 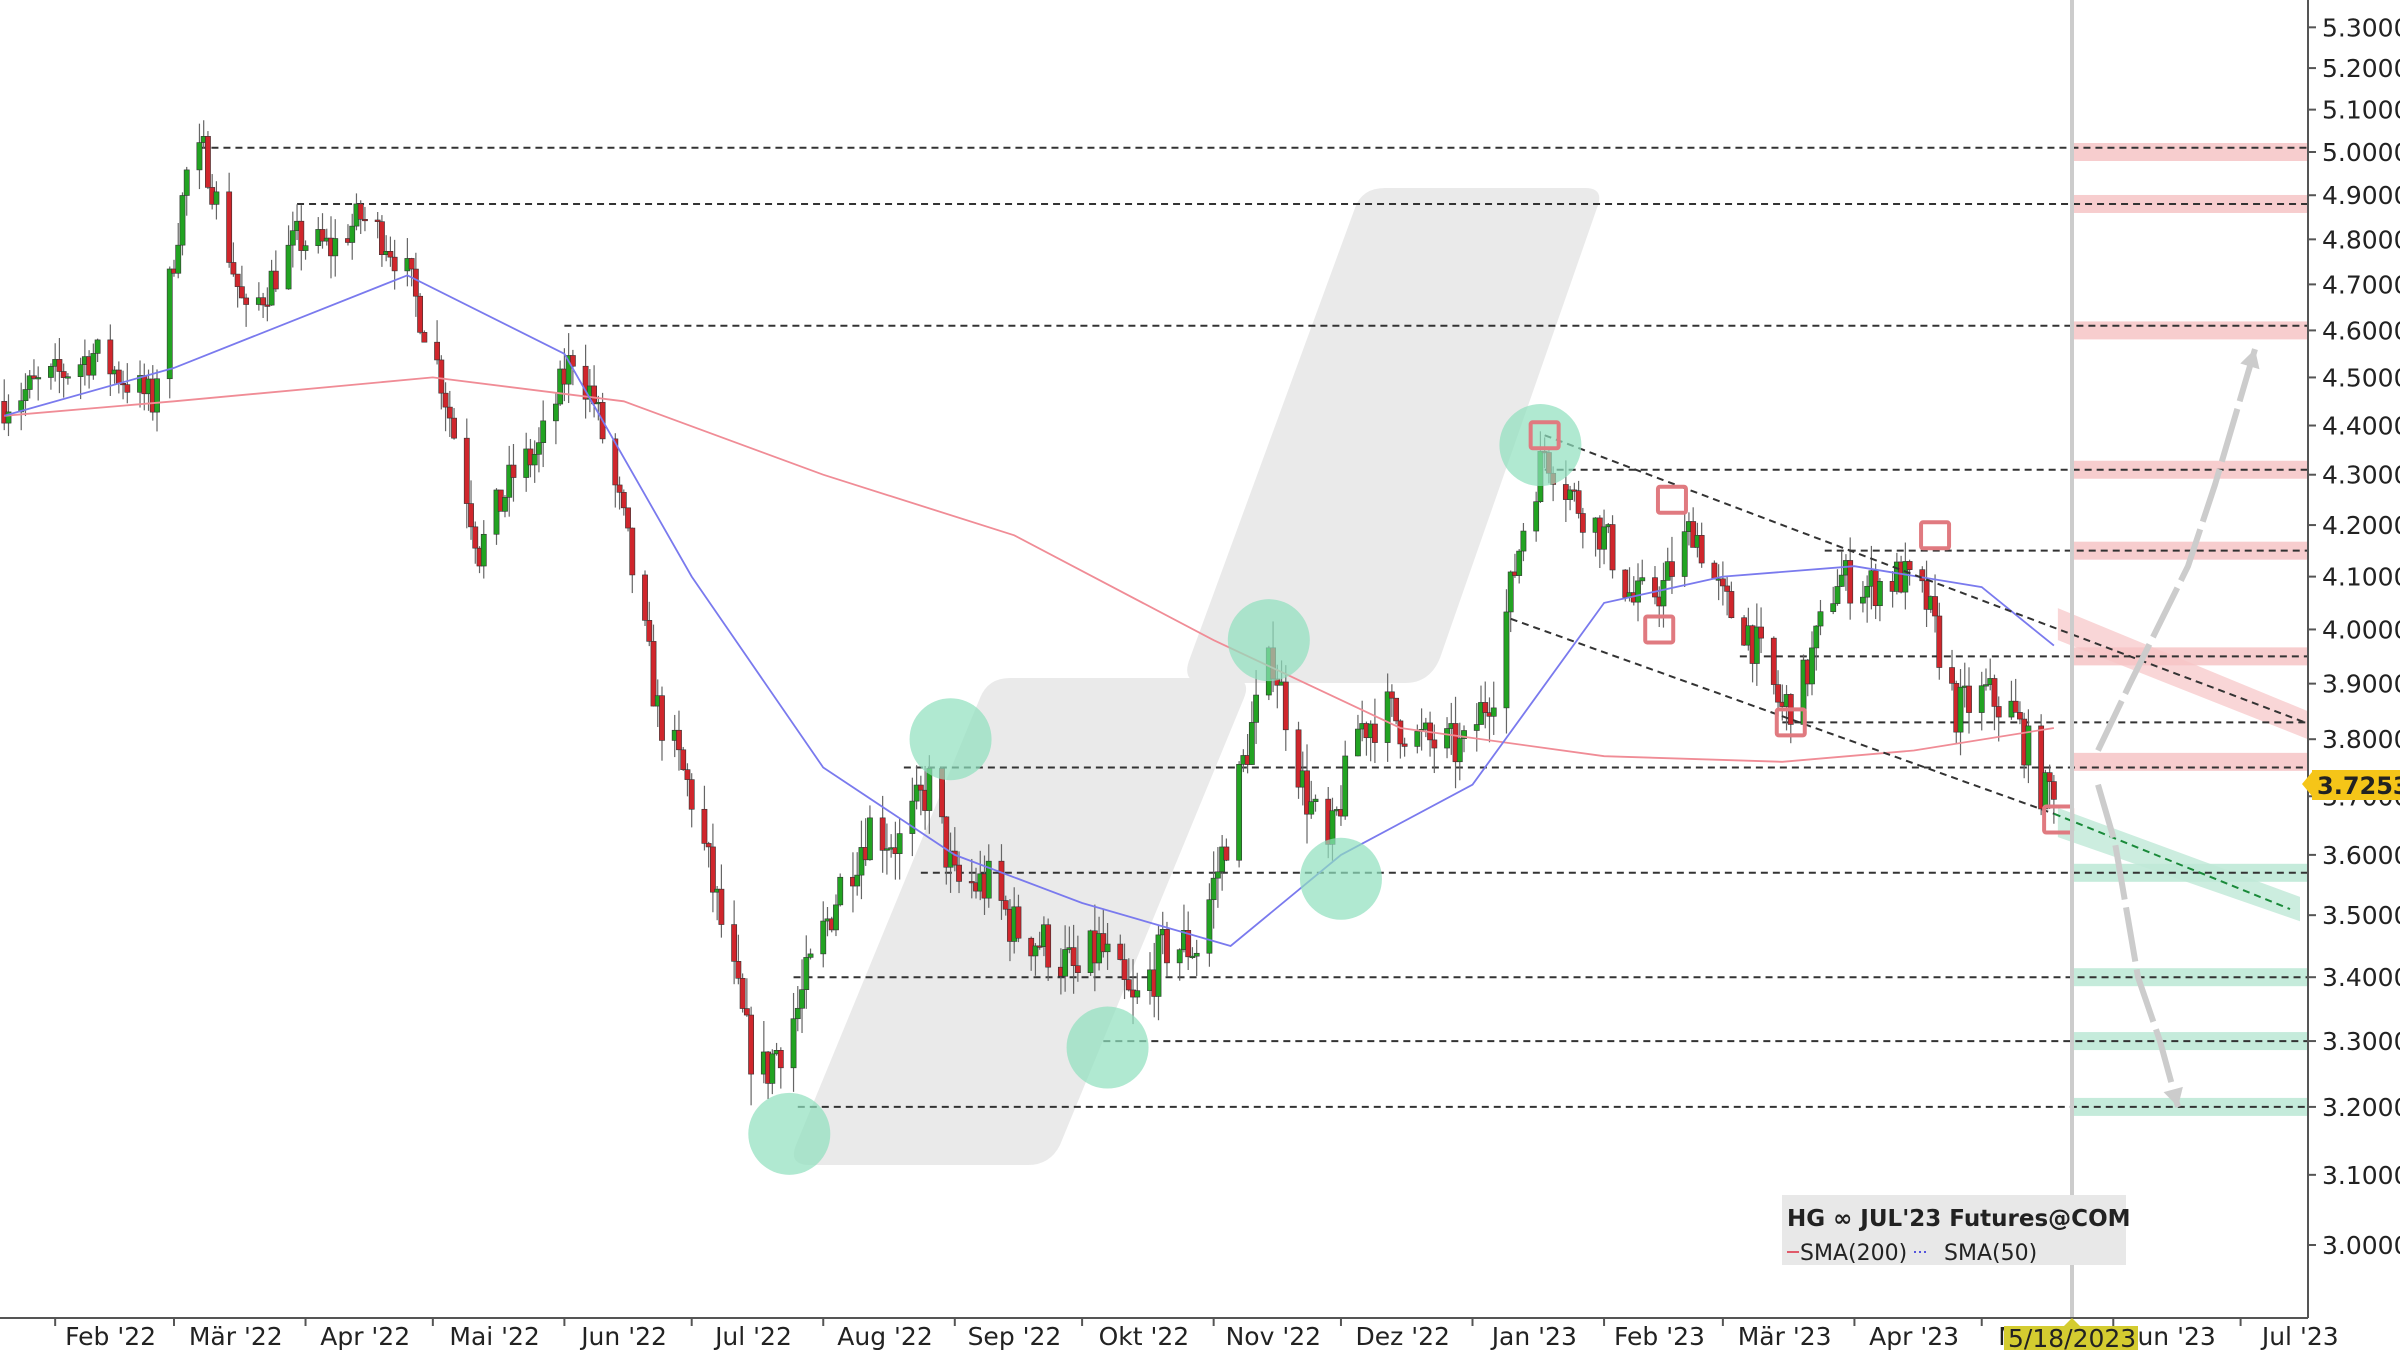 I want to click on legend-sma200: SMA(200), so click(x=1853, y=1253).